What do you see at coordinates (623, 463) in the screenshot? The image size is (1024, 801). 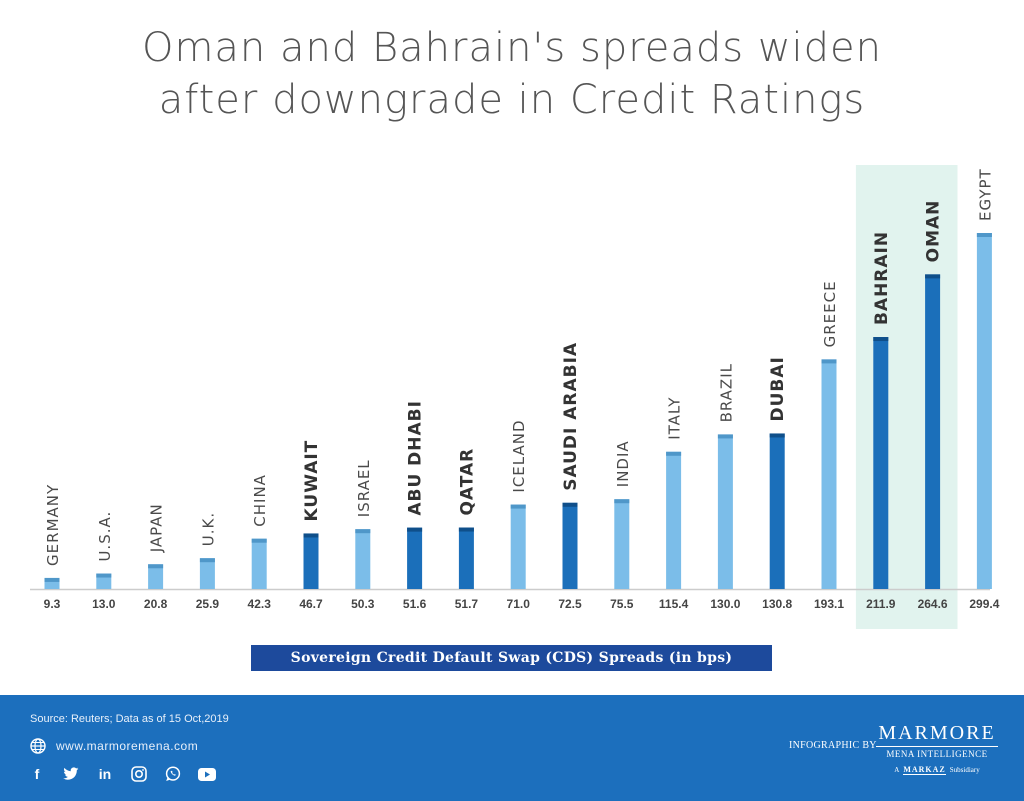 I see `category-label-india: INDIA` at bounding box center [623, 463].